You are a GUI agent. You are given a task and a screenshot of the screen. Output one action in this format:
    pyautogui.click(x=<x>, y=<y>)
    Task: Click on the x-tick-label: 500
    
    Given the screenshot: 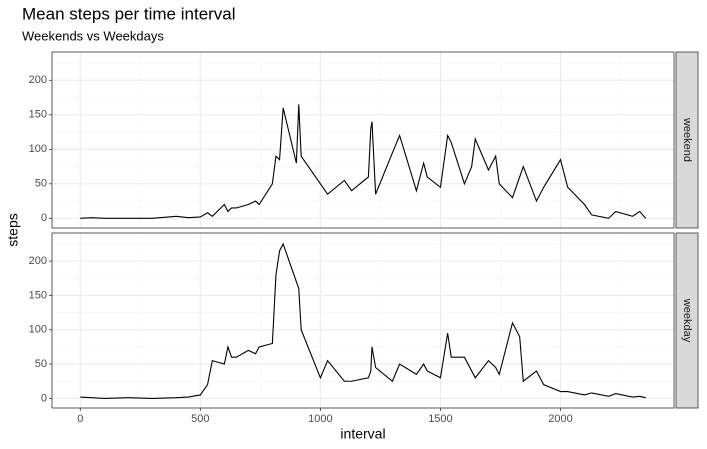 What is the action you would take?
    pyautogui.click(x=200, y=419)
    